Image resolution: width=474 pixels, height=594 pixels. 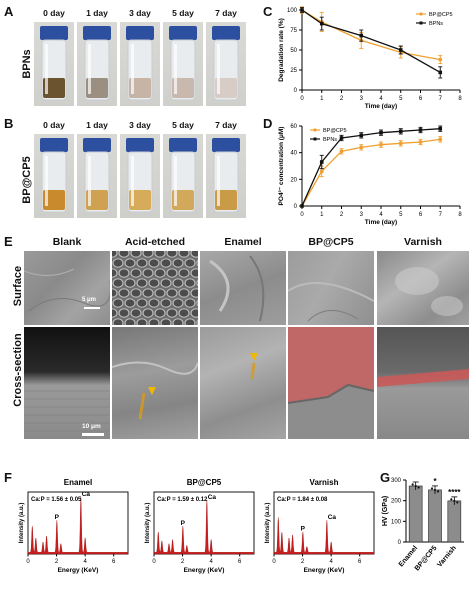 I want to click on day-label: 5 day, so click(x=183, y=13).